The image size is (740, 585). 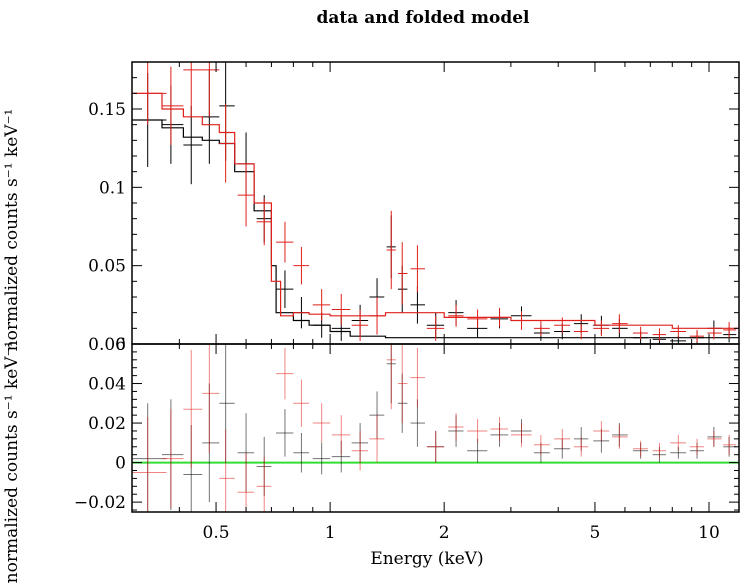 What do you see at coordinates (424, 18) in the screenshot?
I see `chart-title: data and folded model` at bounding box center [424, 18].